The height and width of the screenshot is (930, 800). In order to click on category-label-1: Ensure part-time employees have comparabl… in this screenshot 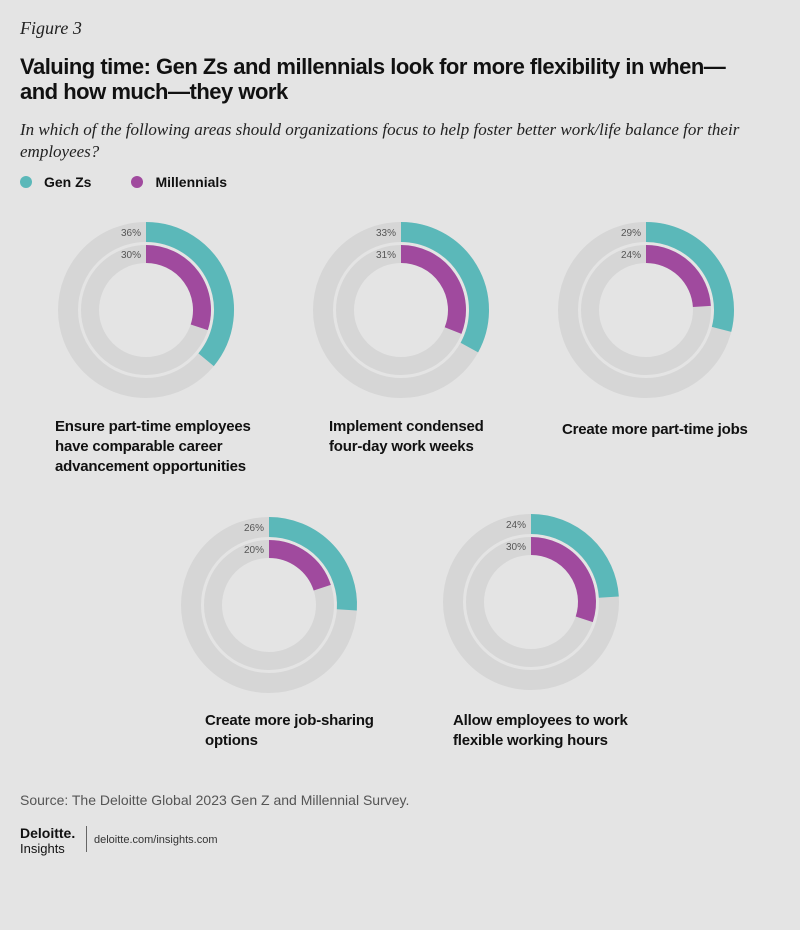, I will do `click(153, 447)`.